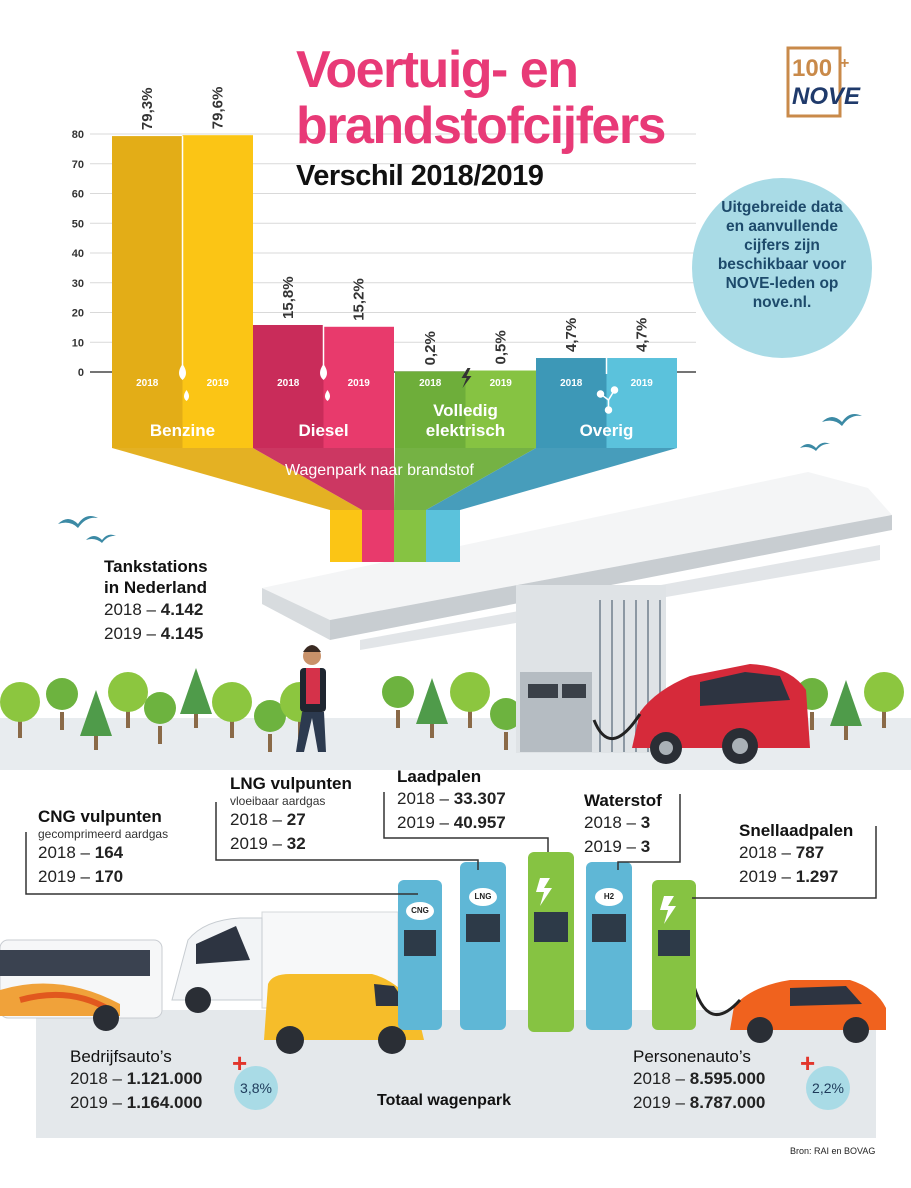  Describe the element at coordinates (796, 830) in the screenshot. I see `stat-title: Snellaadpalen` at that location.